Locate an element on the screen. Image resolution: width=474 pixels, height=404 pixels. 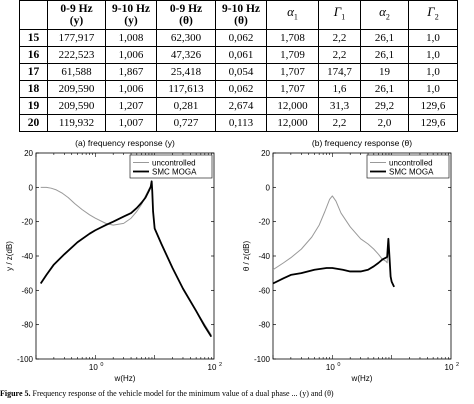
column-header: Γ2 is located at coordinates (433, 15).